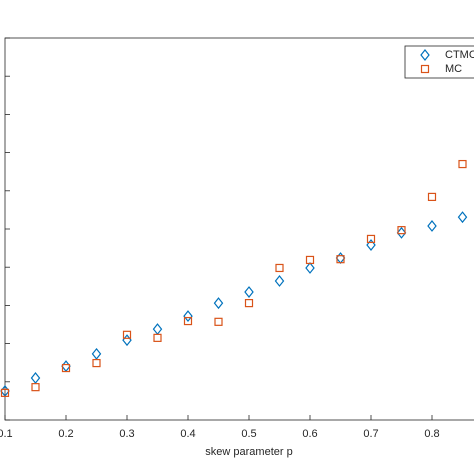 The width and height of the screenshot is (474, 474). I want to click on legend-label: CTMC, so click(459, 55).